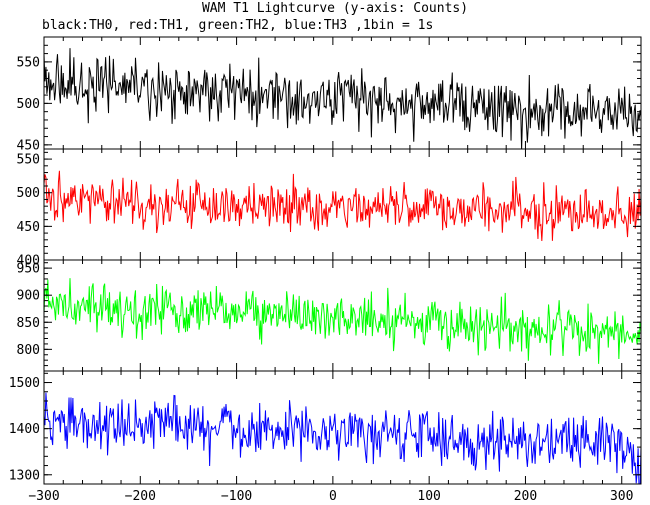  What do you see at coordinates (28, 323) in the screenshot?
I see `y-tick-label: 850` at bounding box center [28, 323].